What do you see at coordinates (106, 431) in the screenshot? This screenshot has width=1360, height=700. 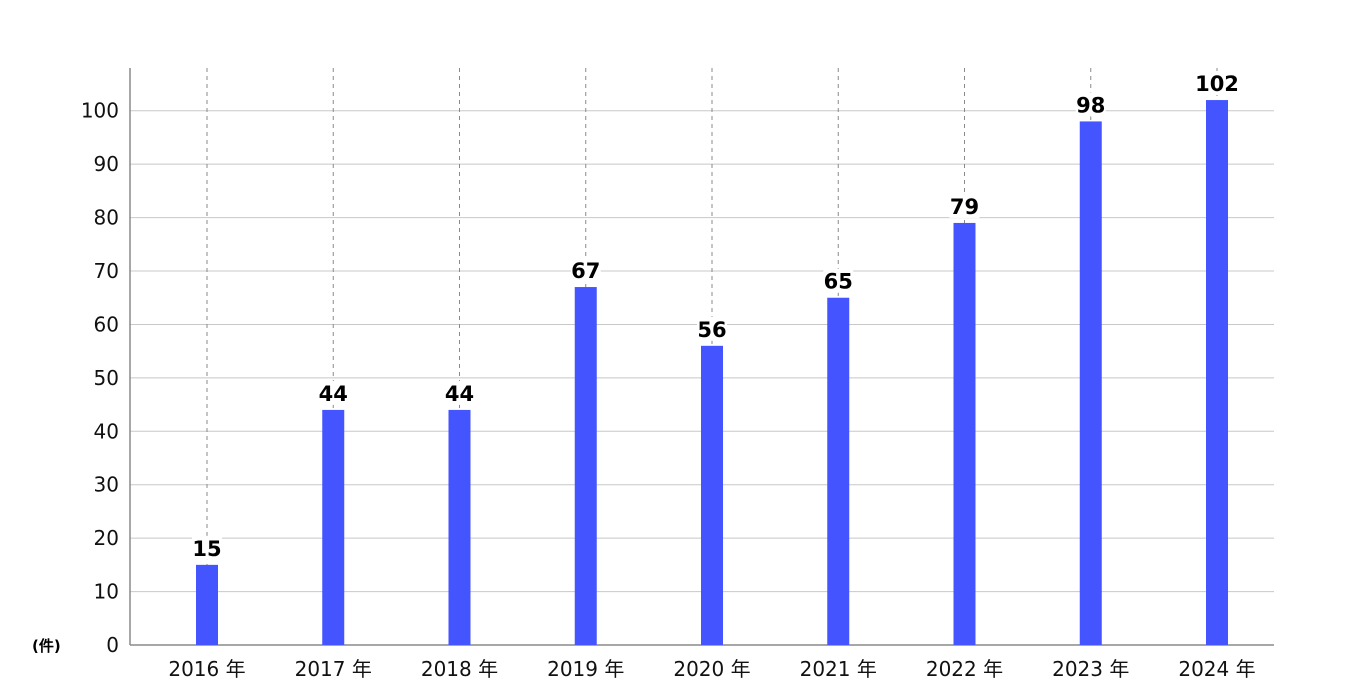 I see `y-tick-label: 40` at bounding box center [106, 431].